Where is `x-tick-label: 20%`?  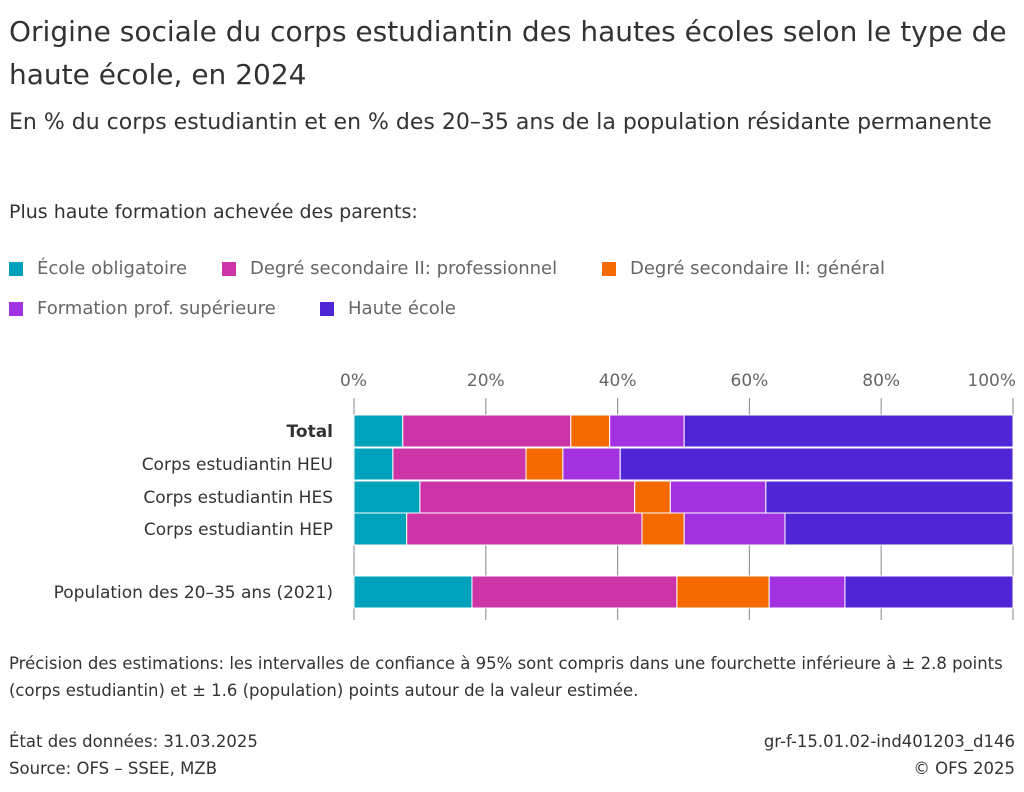 x-tick-label: 20% is located at coordinates (486, 381).